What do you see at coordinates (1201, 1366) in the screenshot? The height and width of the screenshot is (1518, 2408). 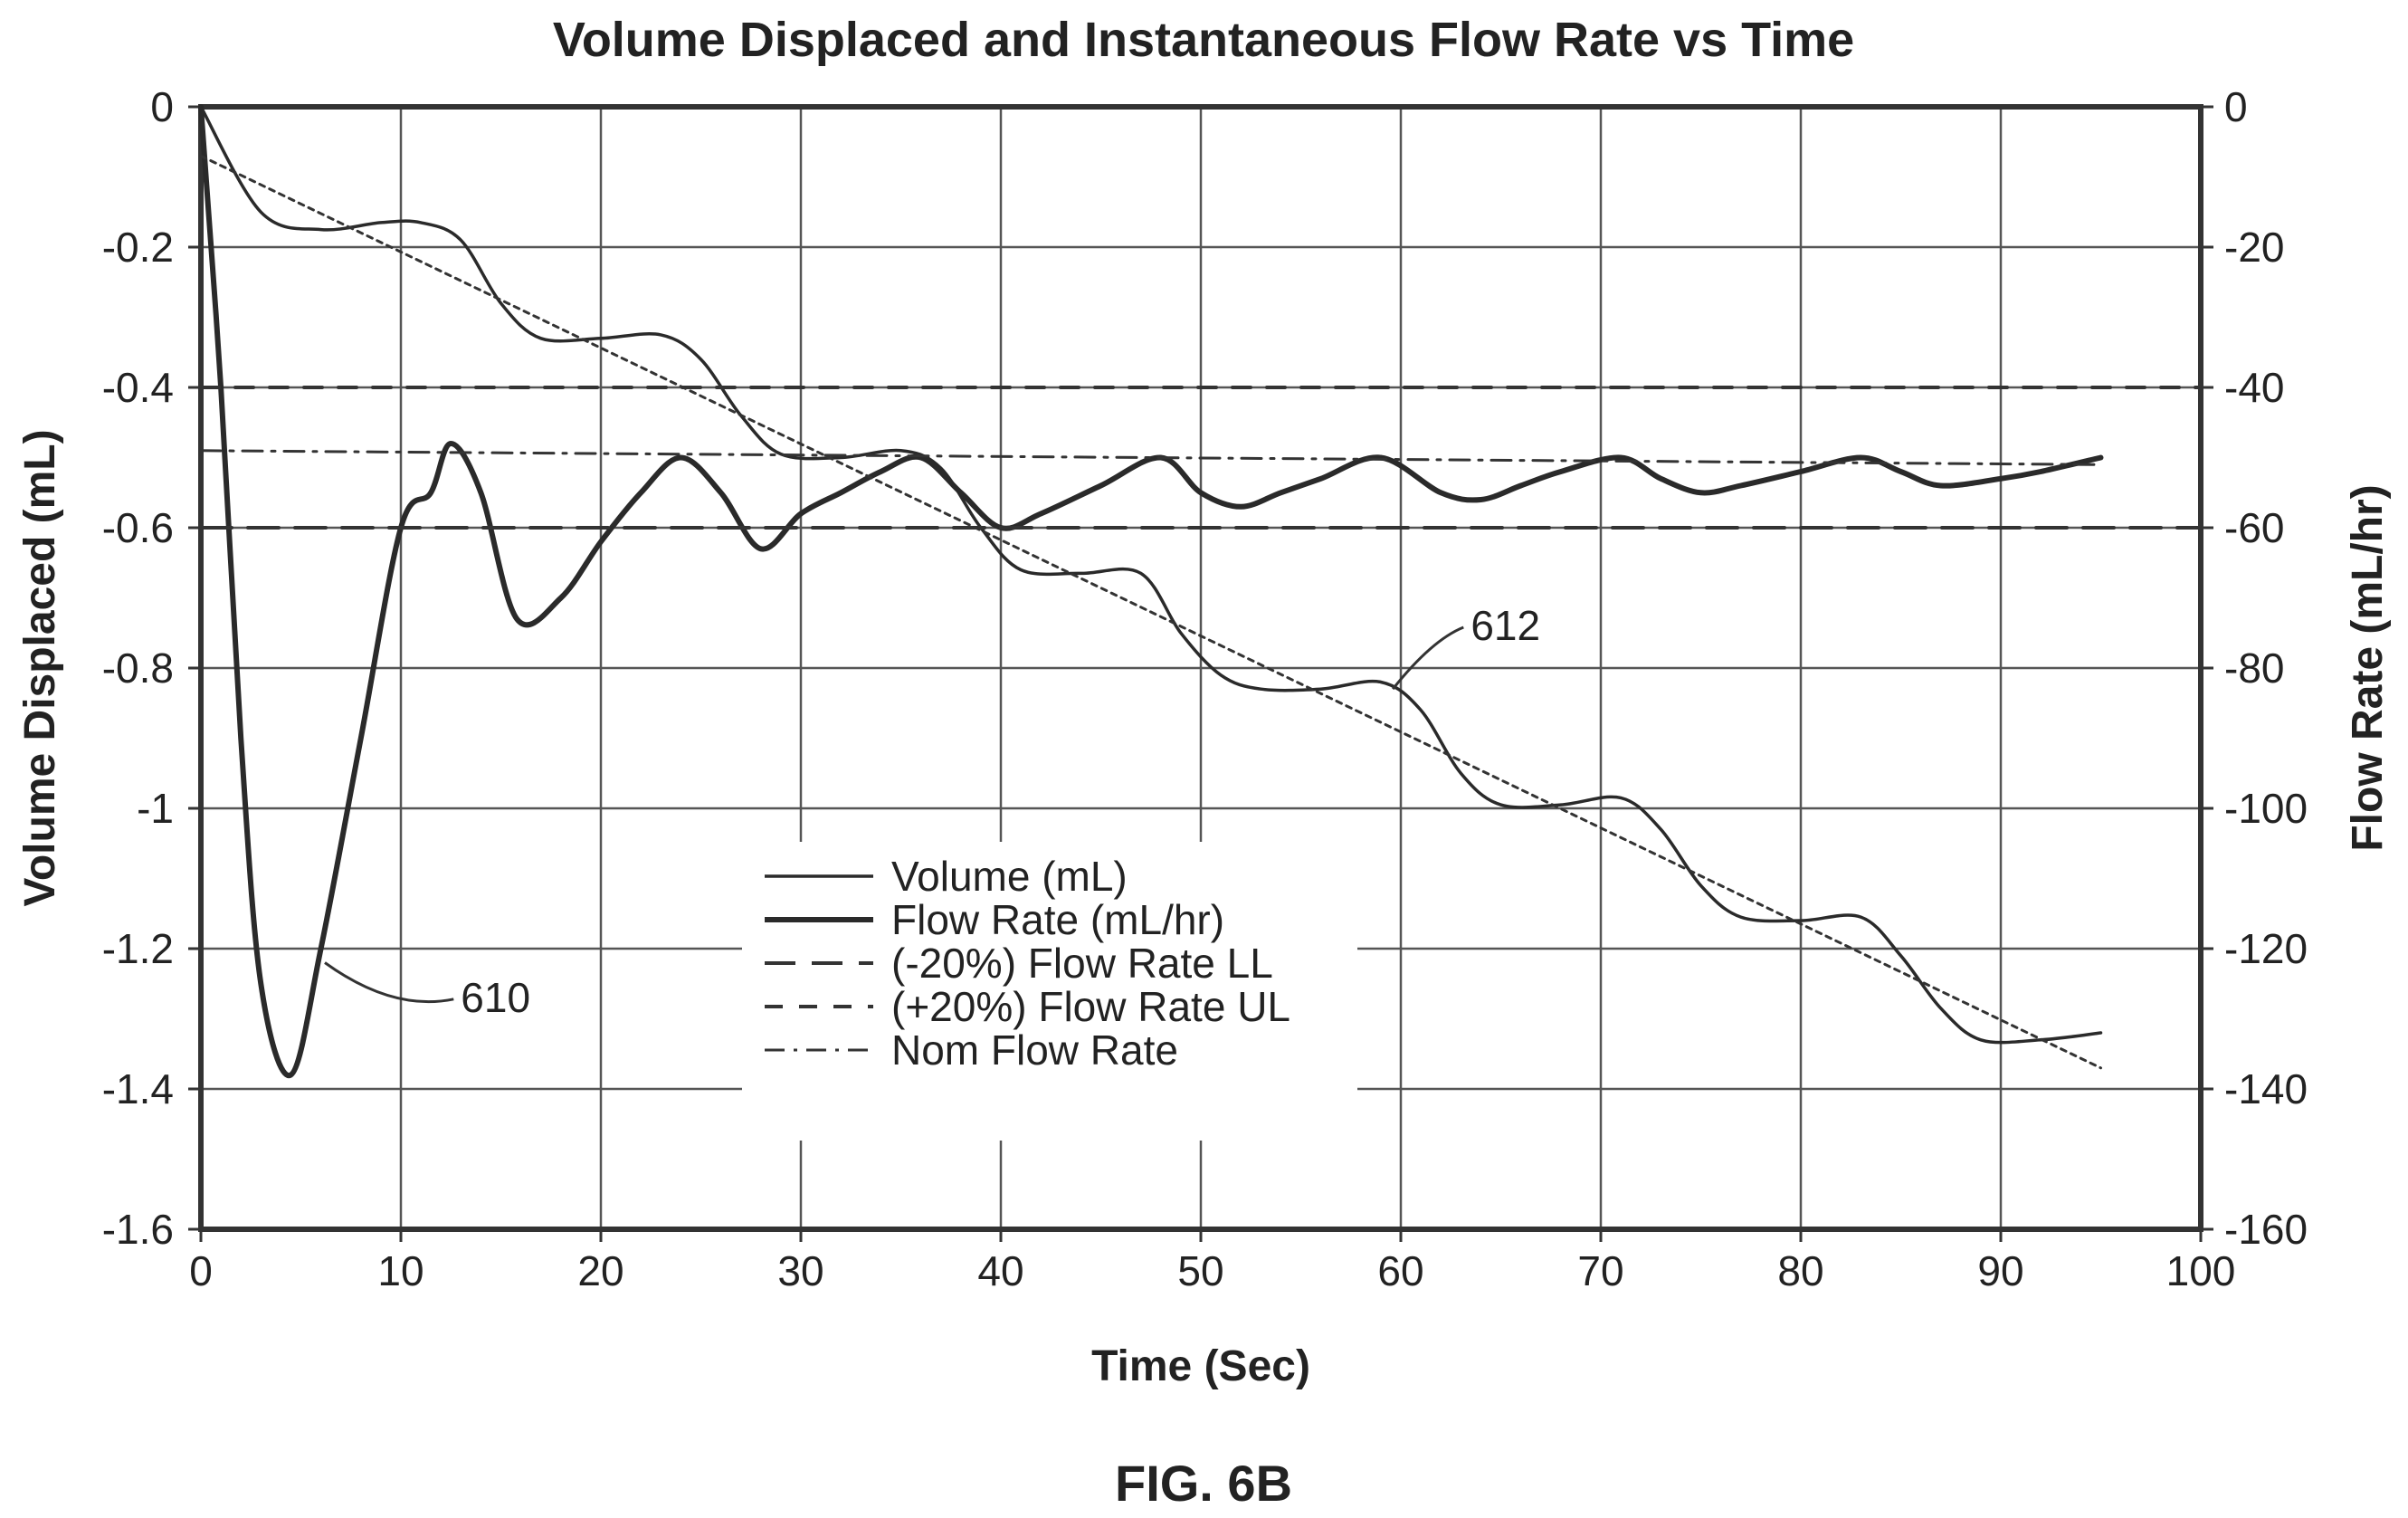 I see `x-axis-label: Time (Sec)` at bounding box center [1201, 1366].